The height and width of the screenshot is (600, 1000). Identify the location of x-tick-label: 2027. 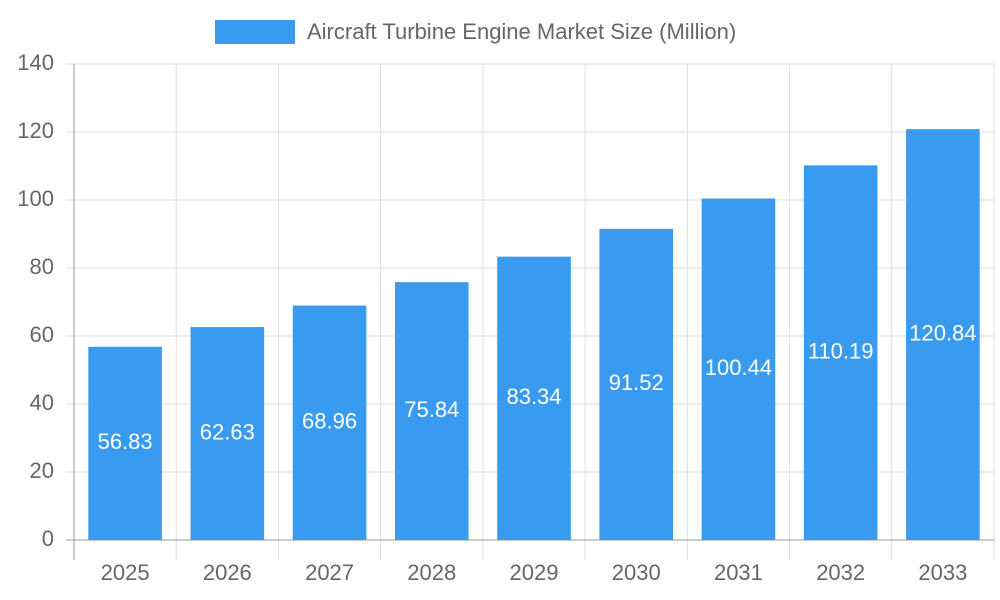
(329, 572).